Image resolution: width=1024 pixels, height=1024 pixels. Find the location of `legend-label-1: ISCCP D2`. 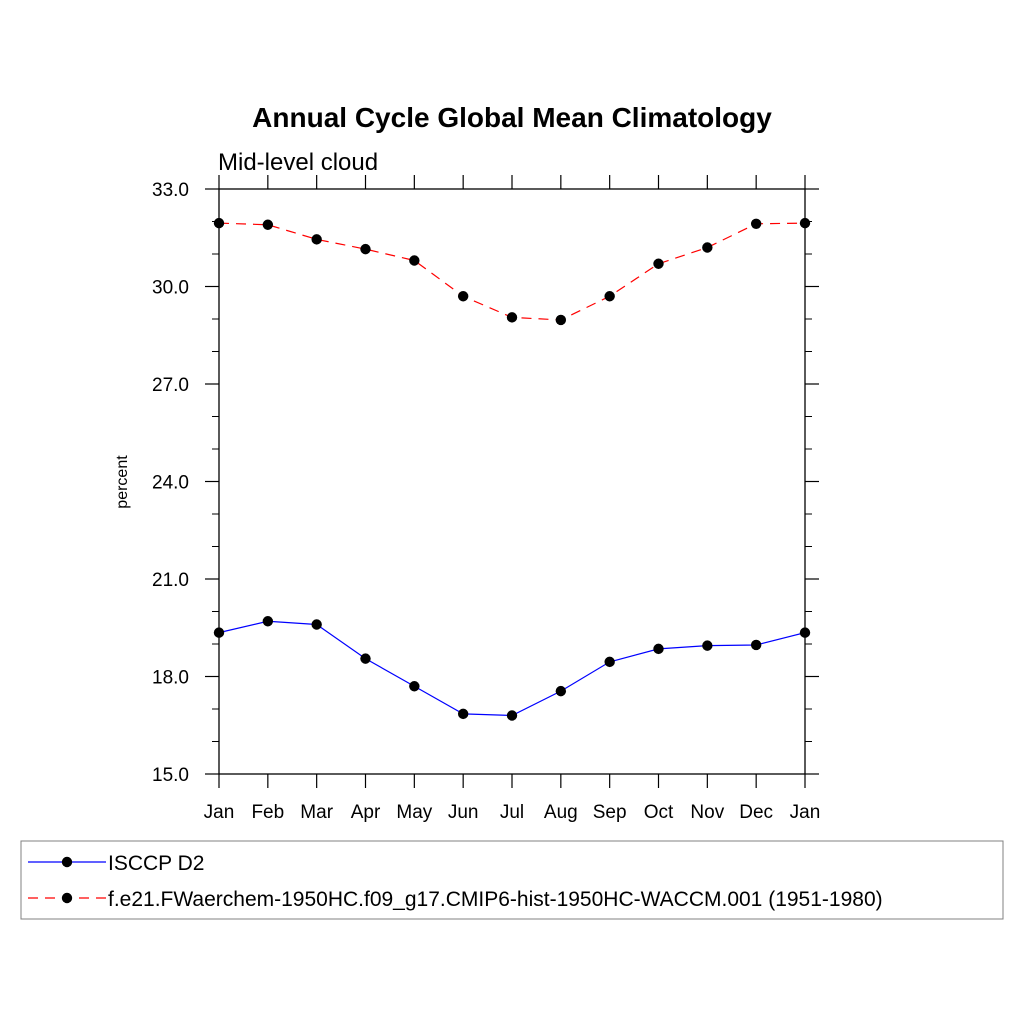

legend-label-1: ISCCP D2 is located at coordinates (156, 863).